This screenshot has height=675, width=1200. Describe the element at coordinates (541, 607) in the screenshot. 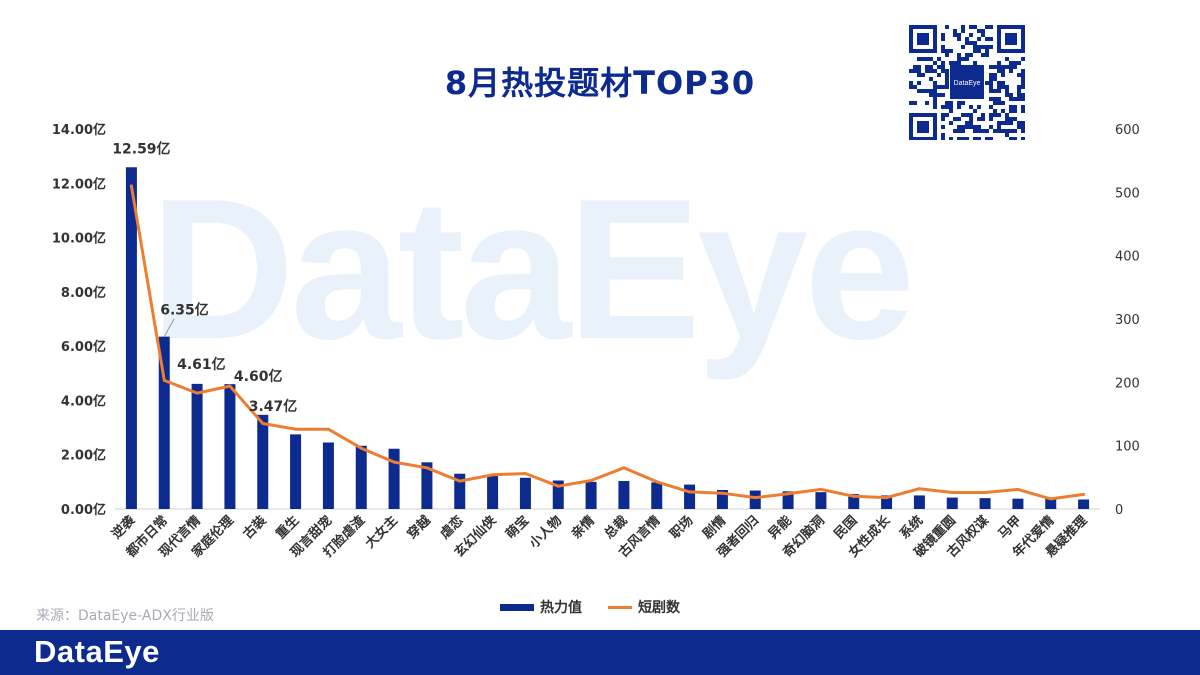

I see `legend-item-heat: 热力值` at that location.